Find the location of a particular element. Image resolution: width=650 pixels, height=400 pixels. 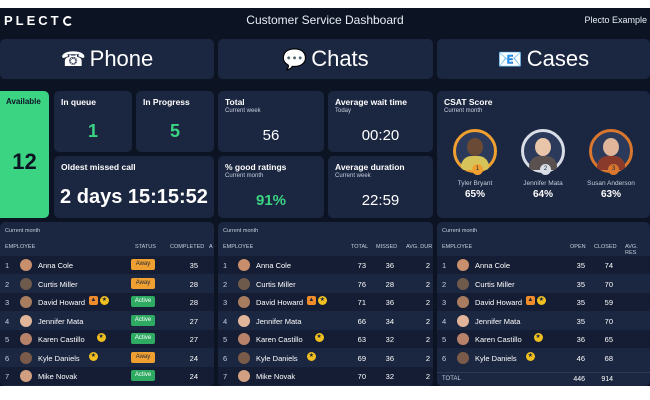

table-row: 4 Jennifer Mata 66 34 2 is located at coordinates (325, 321).